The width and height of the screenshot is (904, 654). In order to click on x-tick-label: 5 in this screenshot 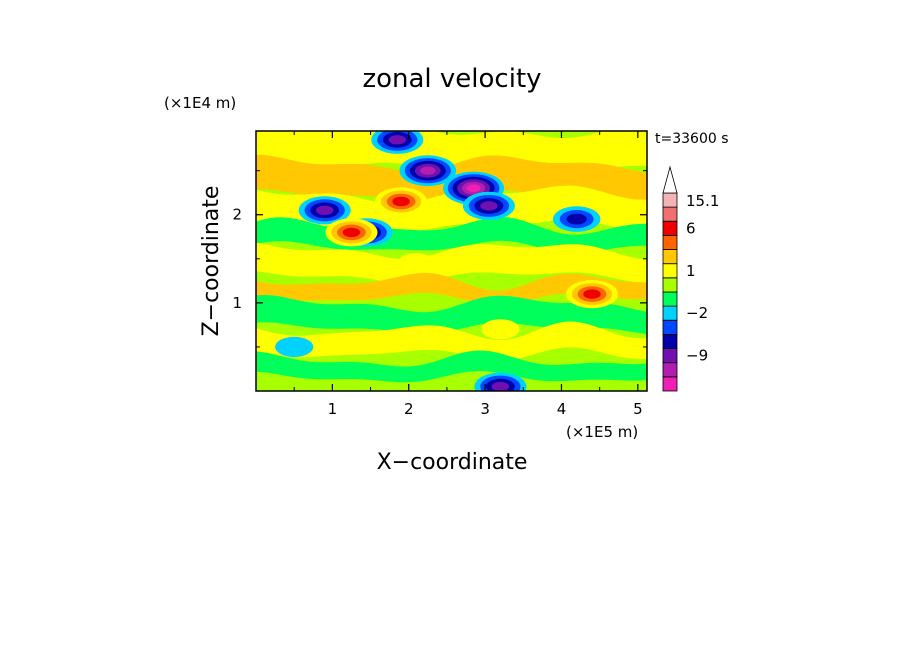, I will do `click(638, 409)`.